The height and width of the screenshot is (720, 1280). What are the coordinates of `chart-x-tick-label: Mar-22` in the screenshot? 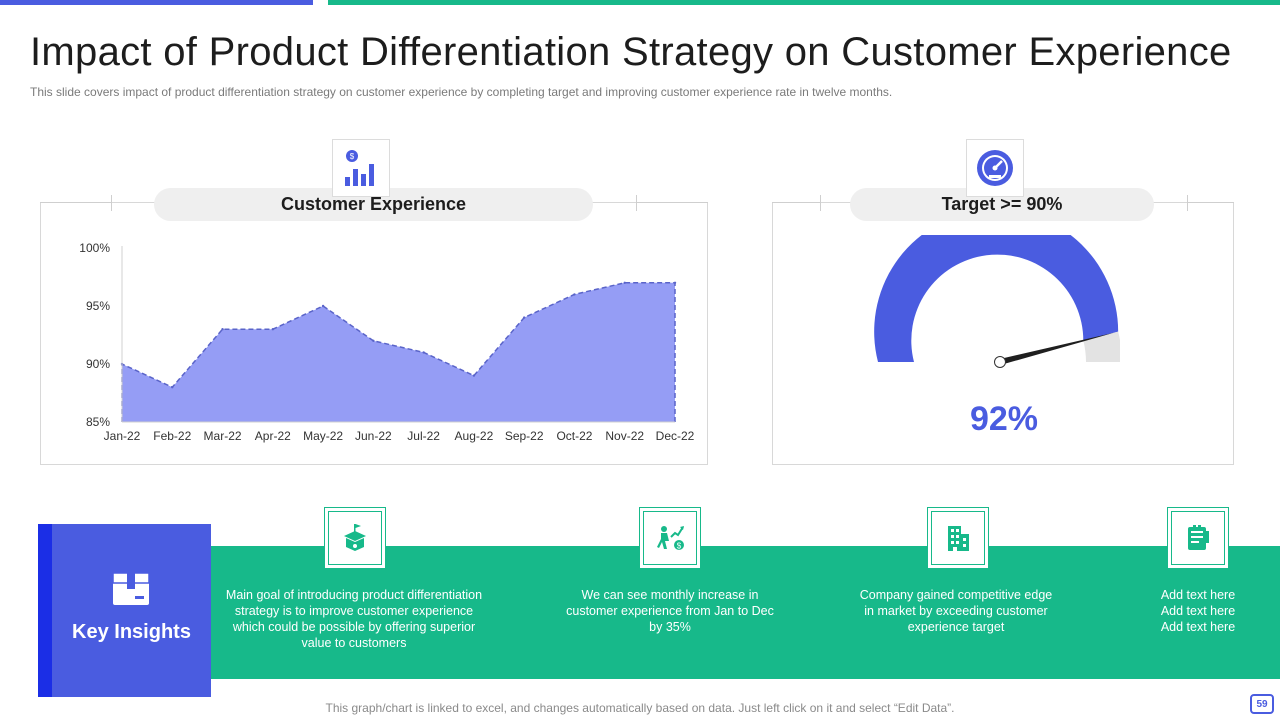 It's located at (223, 436).